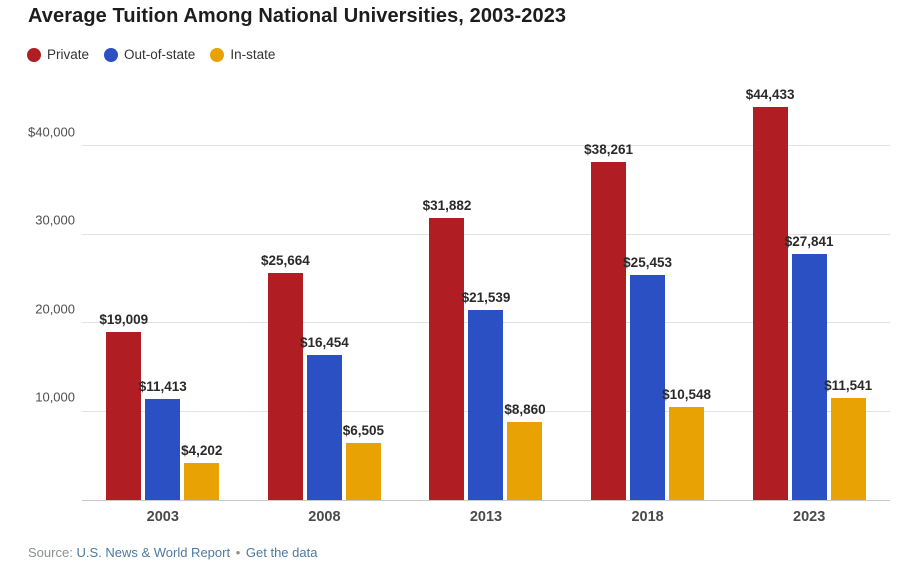 Image resolution: width=897 pixels, height=580 pixels. Describe the element at coordinates (281, 552) in the screenshot. I see `get-the-data-link: Get the data` at that location.